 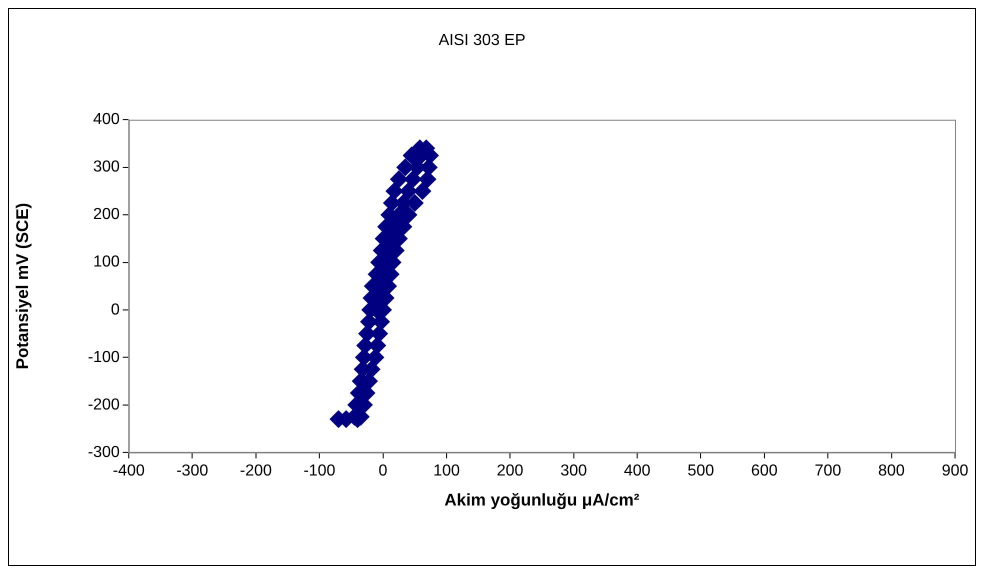 What do you see at coordinates (637, 471) in the screenshot?
I see `x-tick-label: 400` at bounding box center [637, 471].